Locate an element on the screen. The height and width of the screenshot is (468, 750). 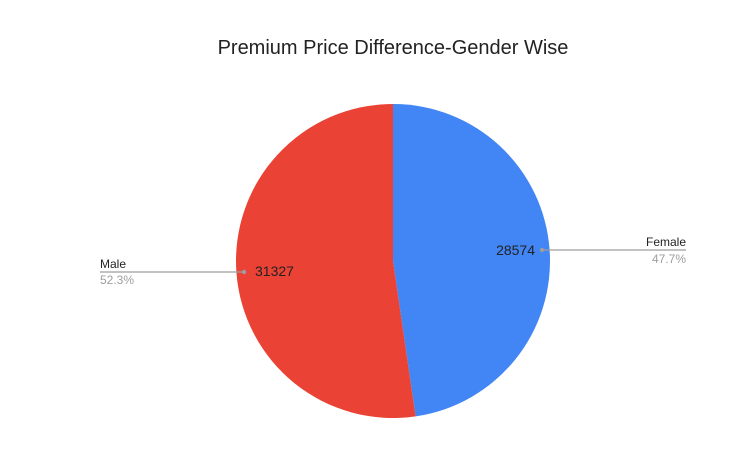
male-value-label: 31327 is located at coordinates (274, 271).